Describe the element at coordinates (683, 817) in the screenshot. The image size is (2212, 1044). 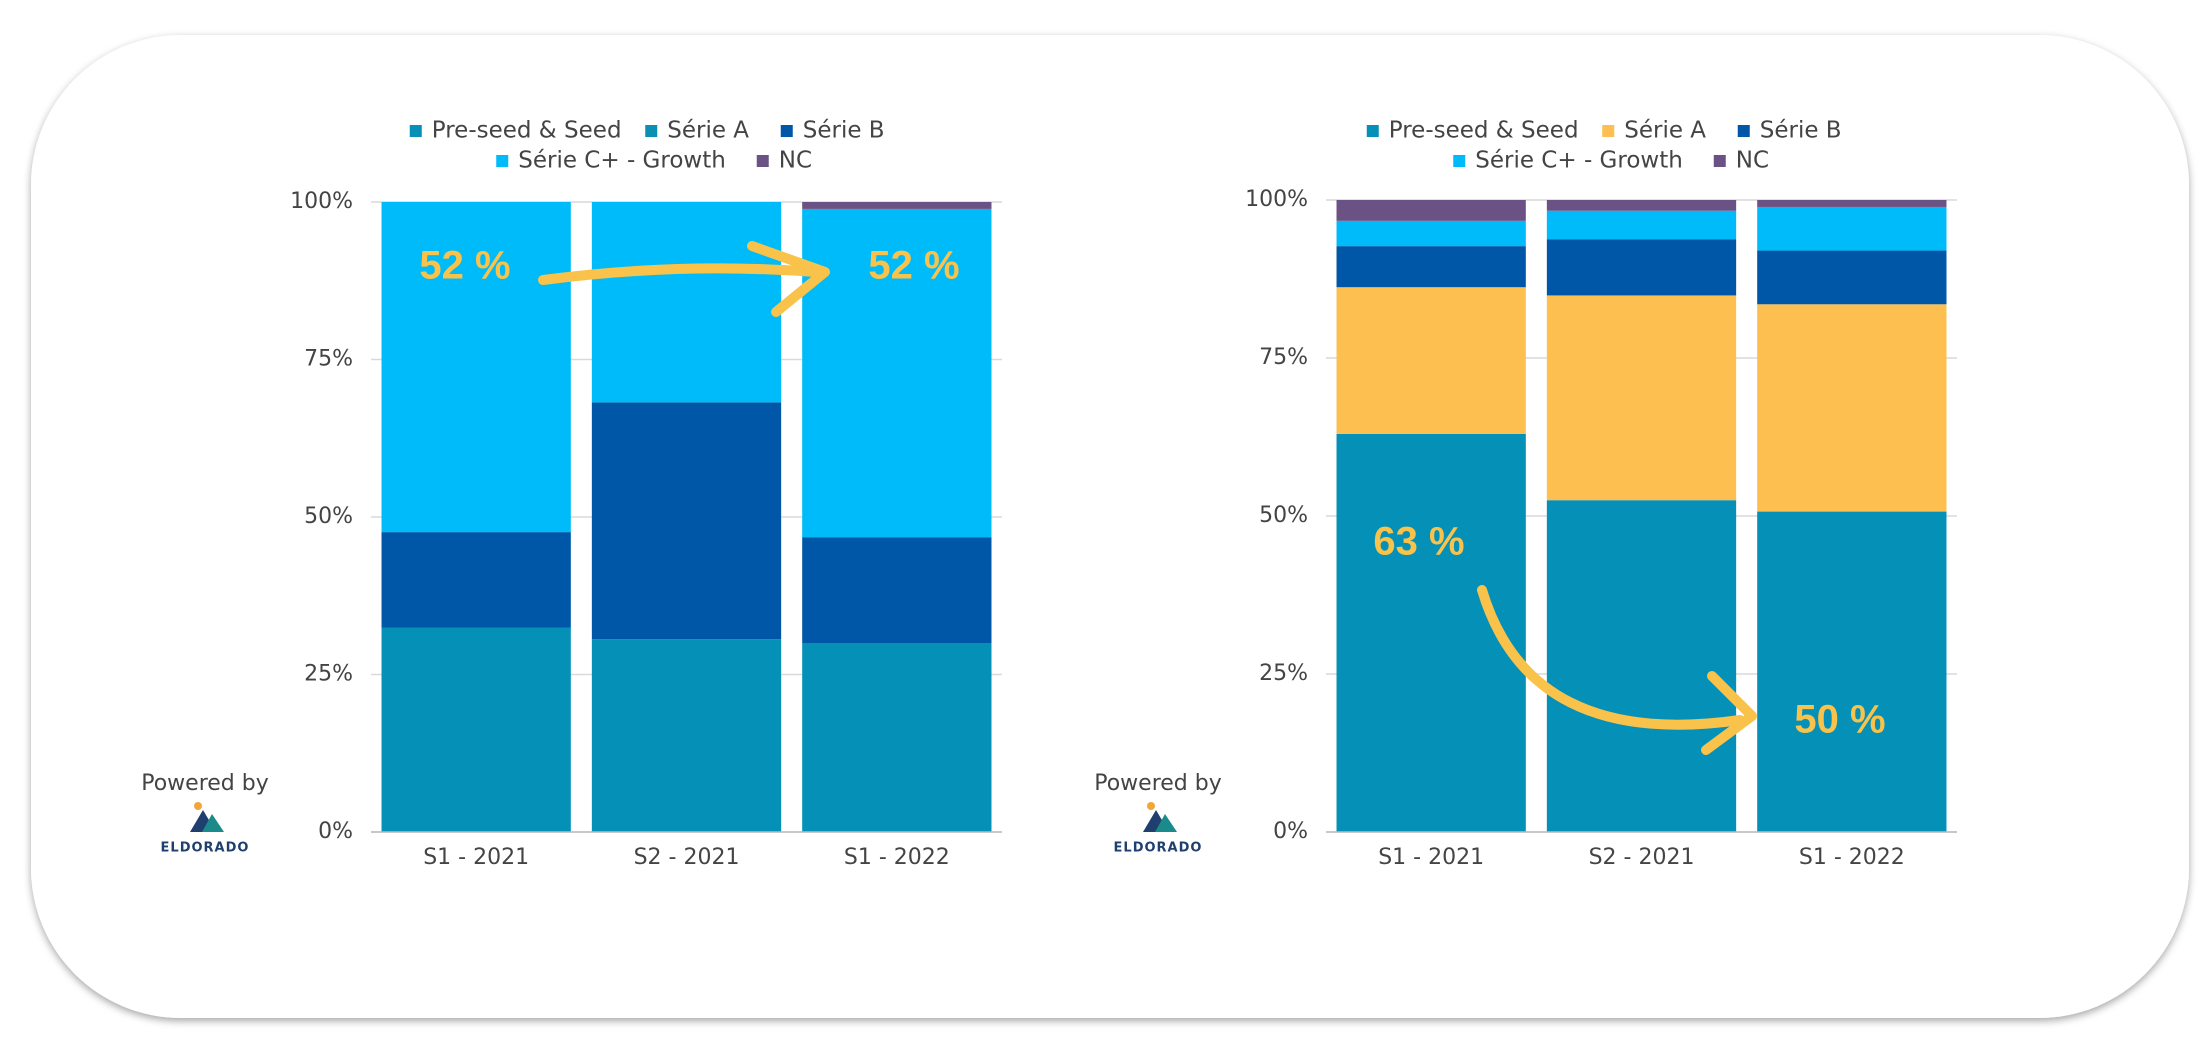
I see `logo-icon` at that location.